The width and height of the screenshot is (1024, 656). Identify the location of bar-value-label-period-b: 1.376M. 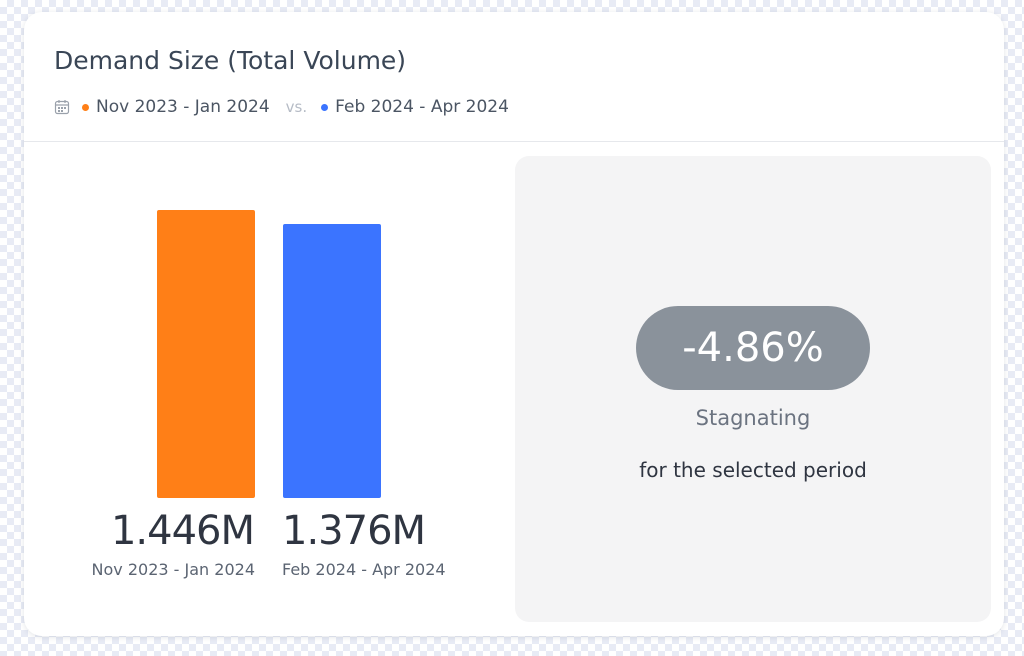
(354, 531).